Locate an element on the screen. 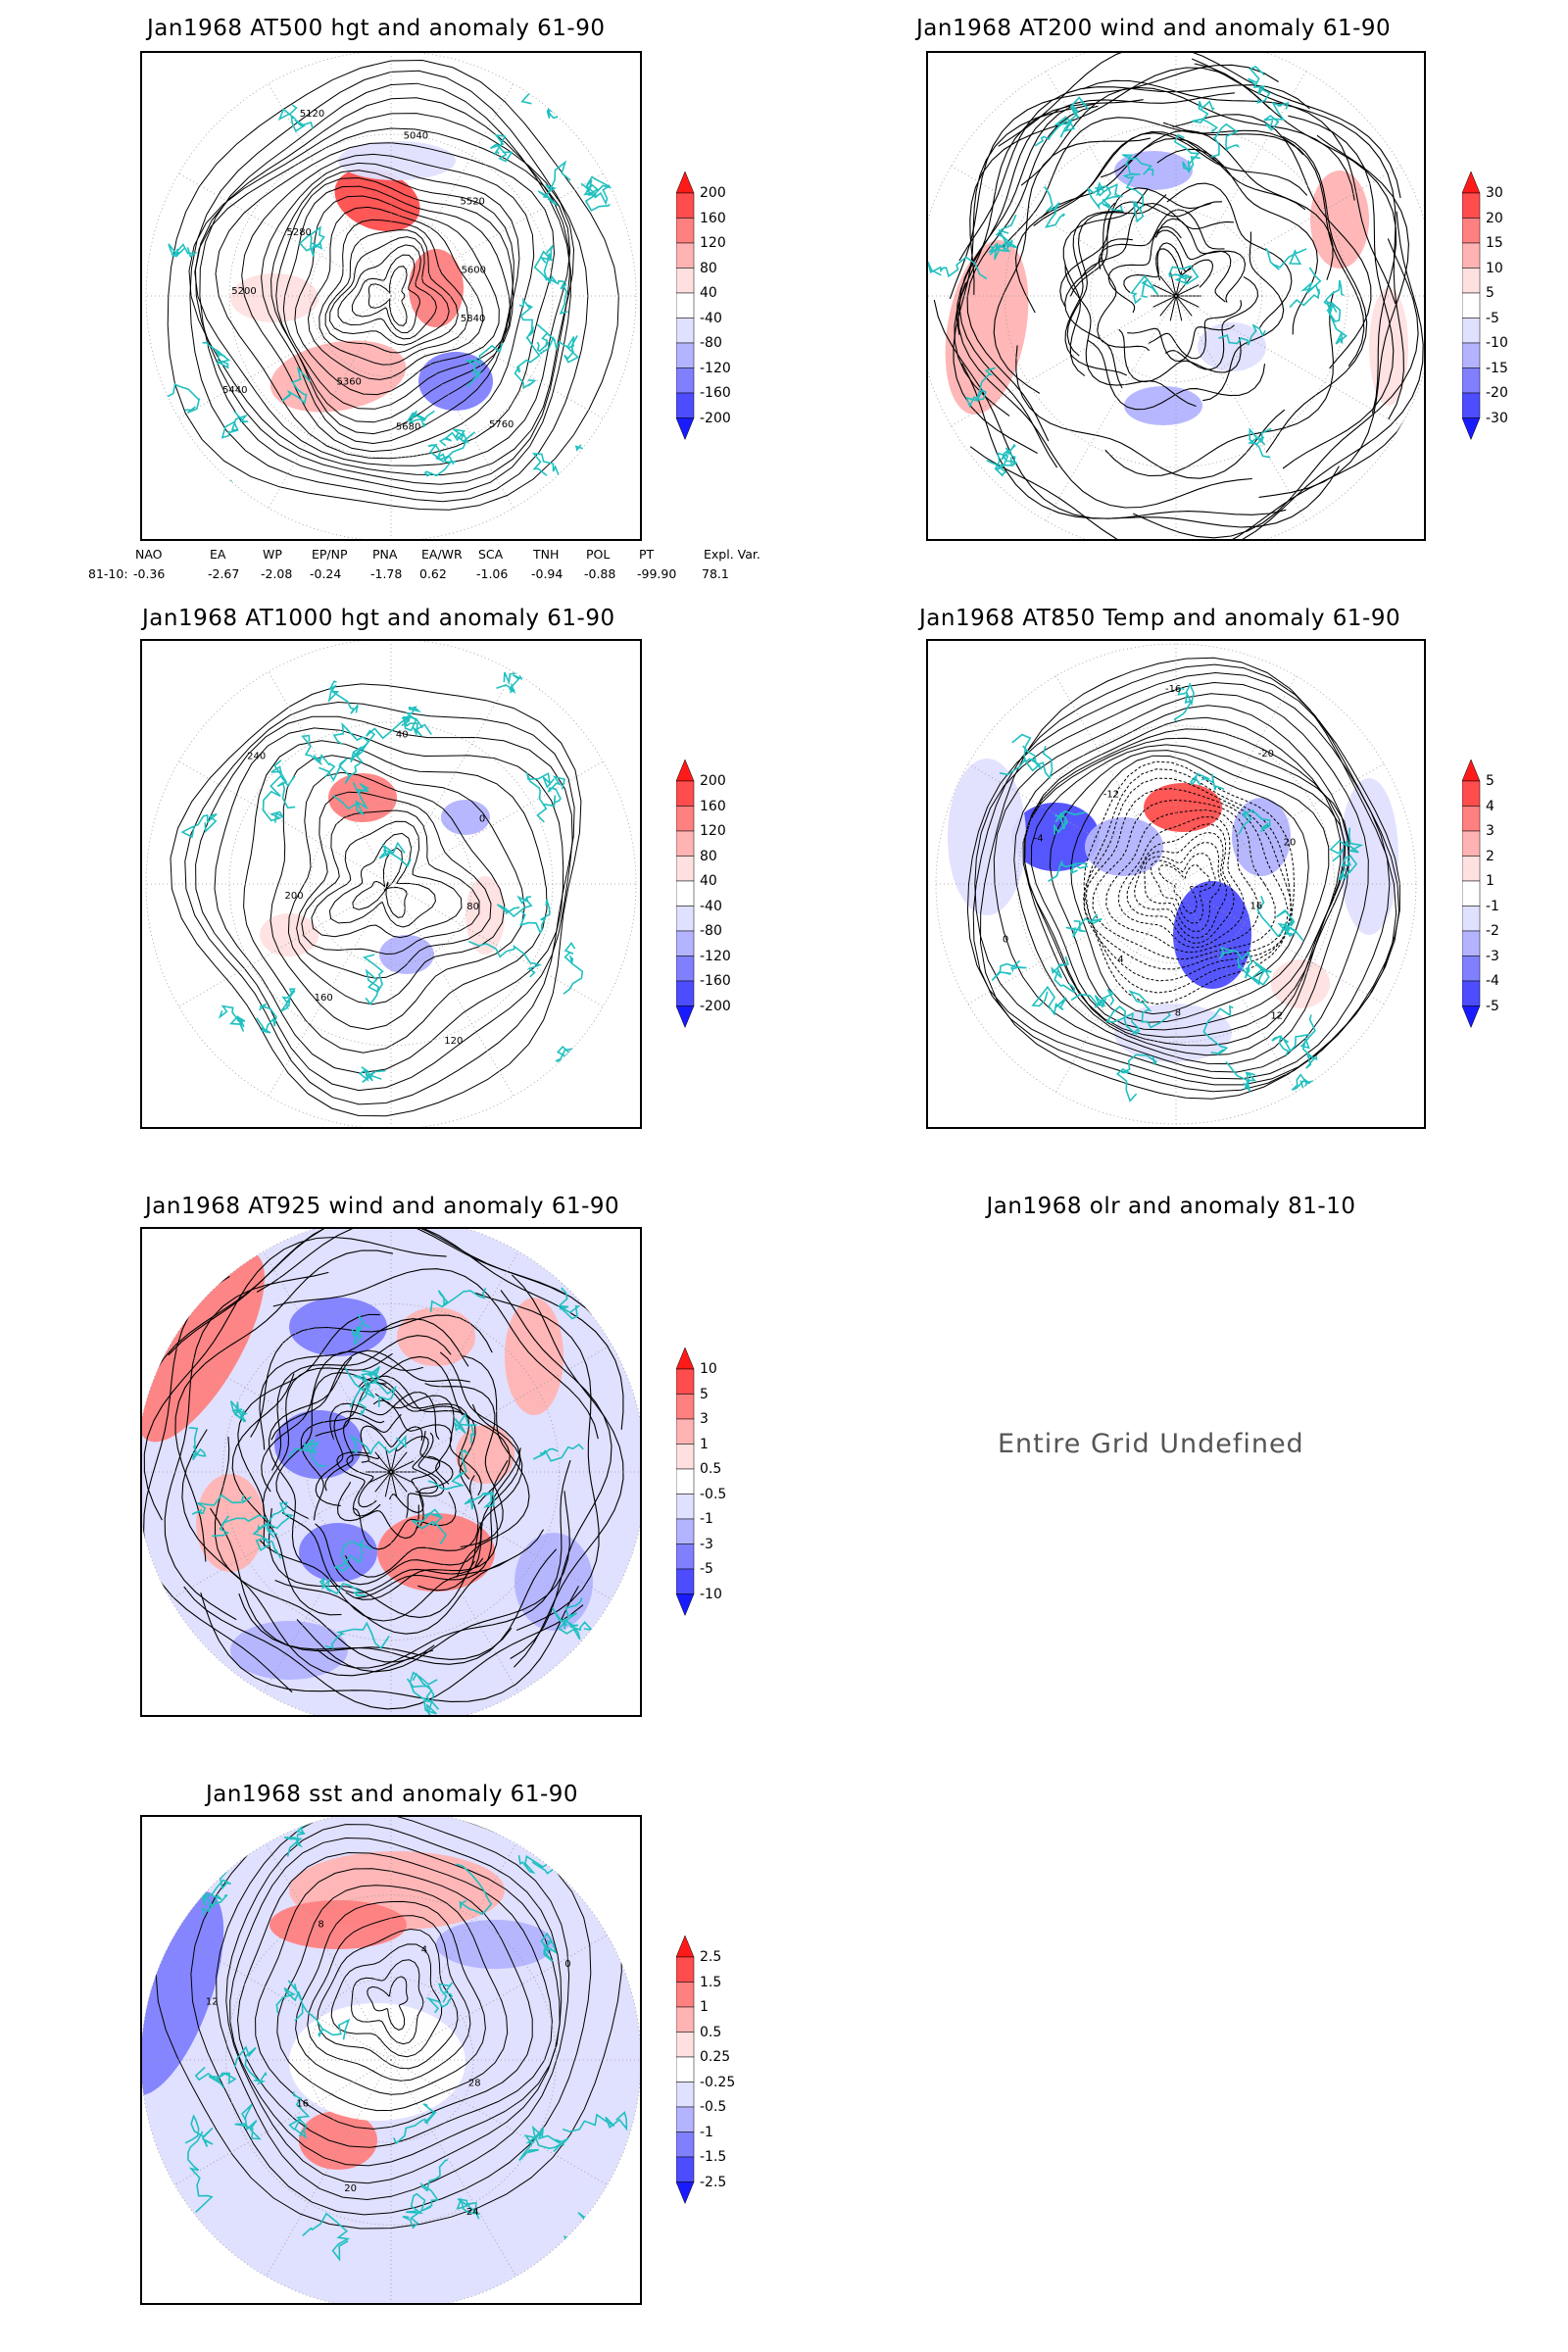 The image size is (1568, 2352). contour-label: 5280 is located at coordinates (298, 232).